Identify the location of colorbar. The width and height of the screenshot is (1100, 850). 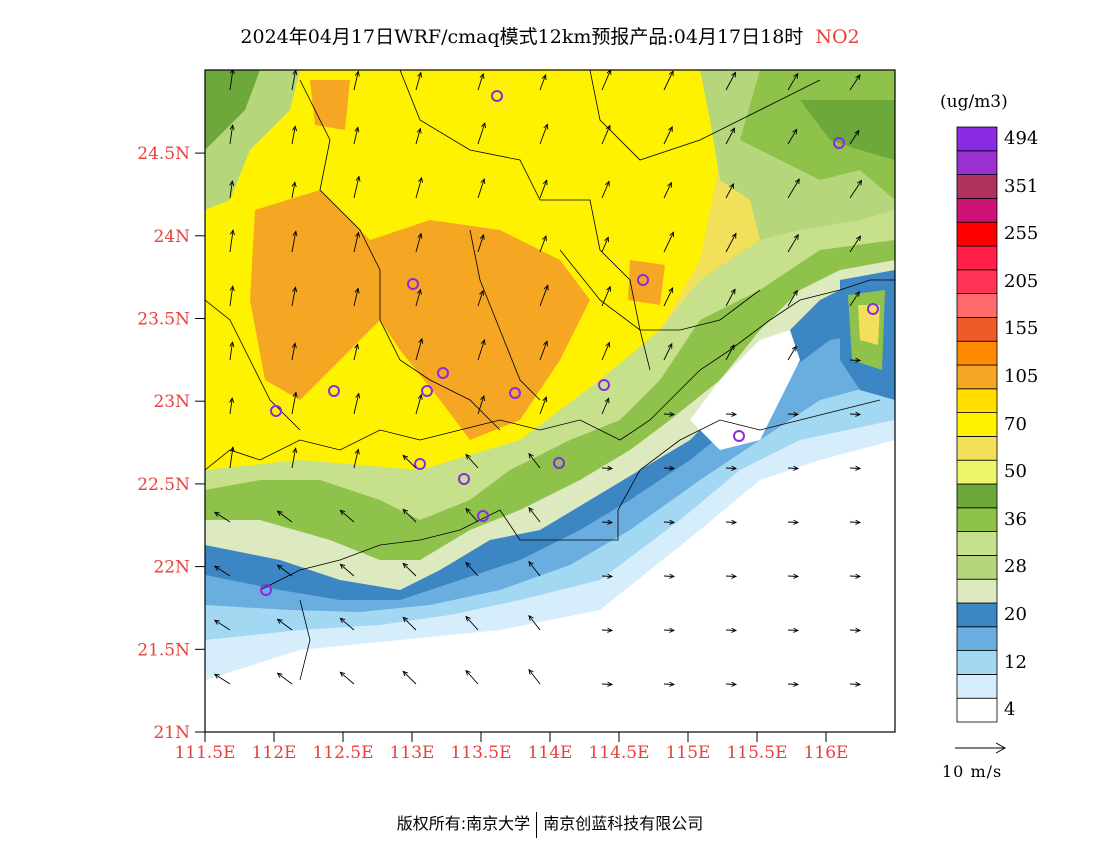
(977, 424).